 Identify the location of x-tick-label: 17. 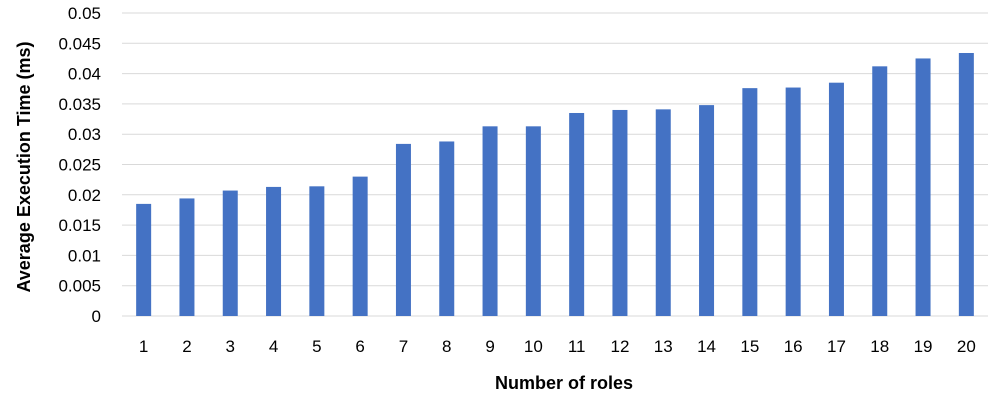
(836, 346).